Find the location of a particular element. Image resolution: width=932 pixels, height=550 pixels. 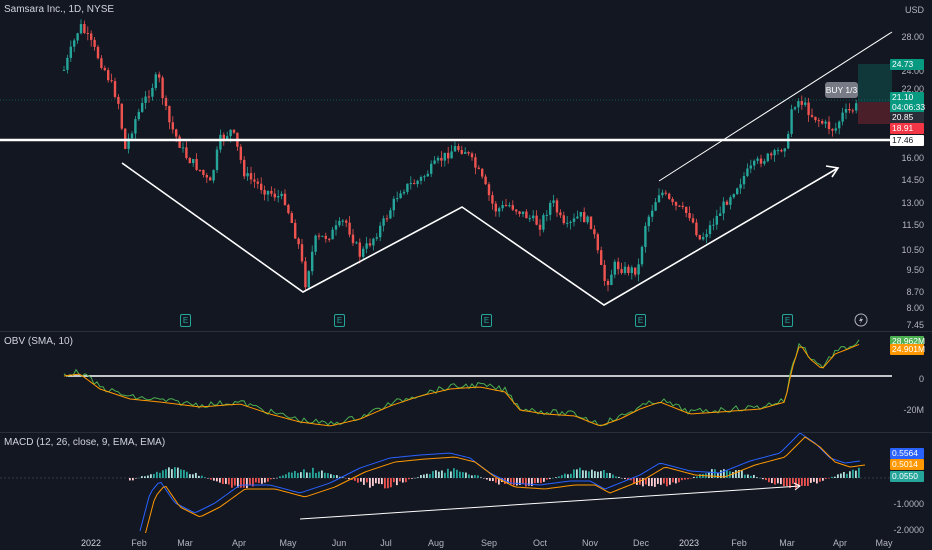

lightning-icon is located at coordinates (861, 320).